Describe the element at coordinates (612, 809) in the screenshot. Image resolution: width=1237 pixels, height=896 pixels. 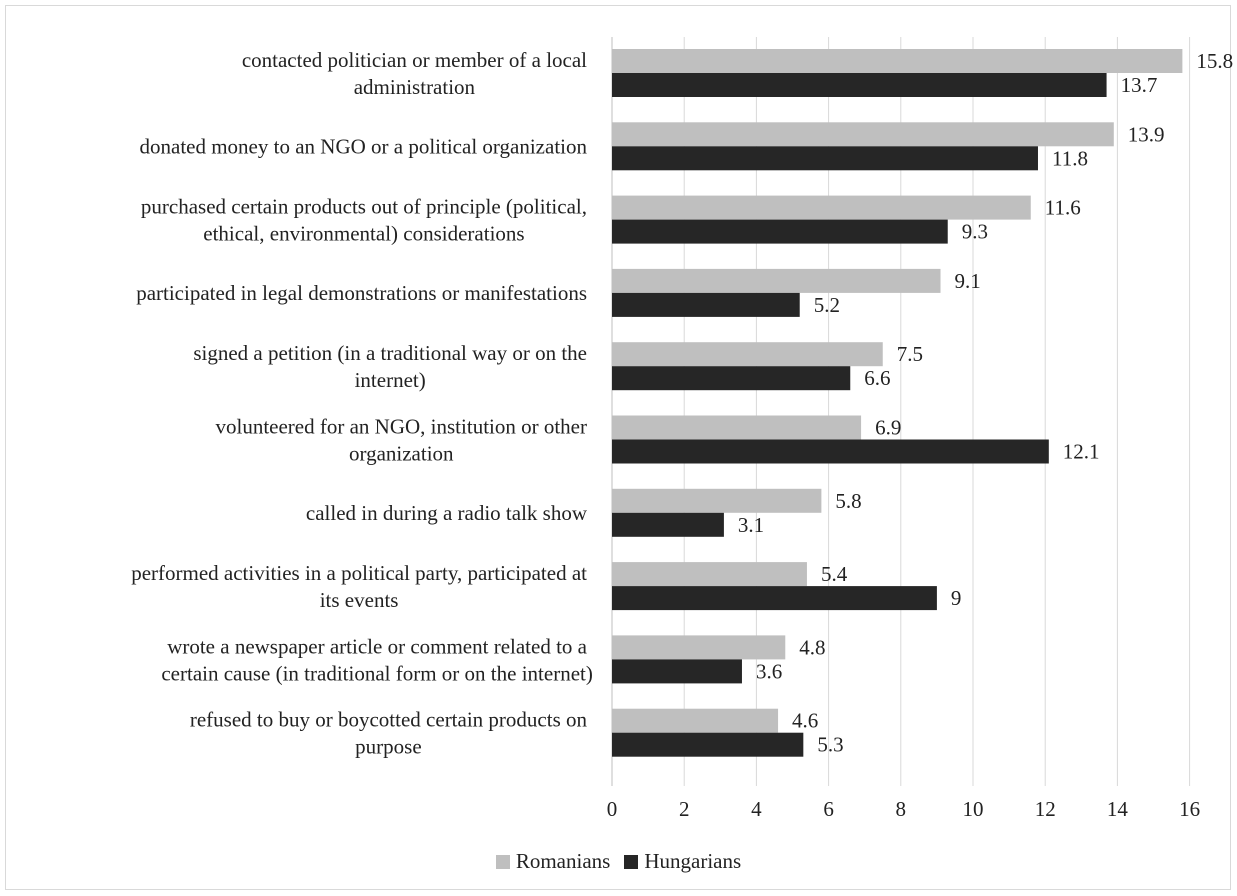
I see `x-tick-label: 0` at that location.